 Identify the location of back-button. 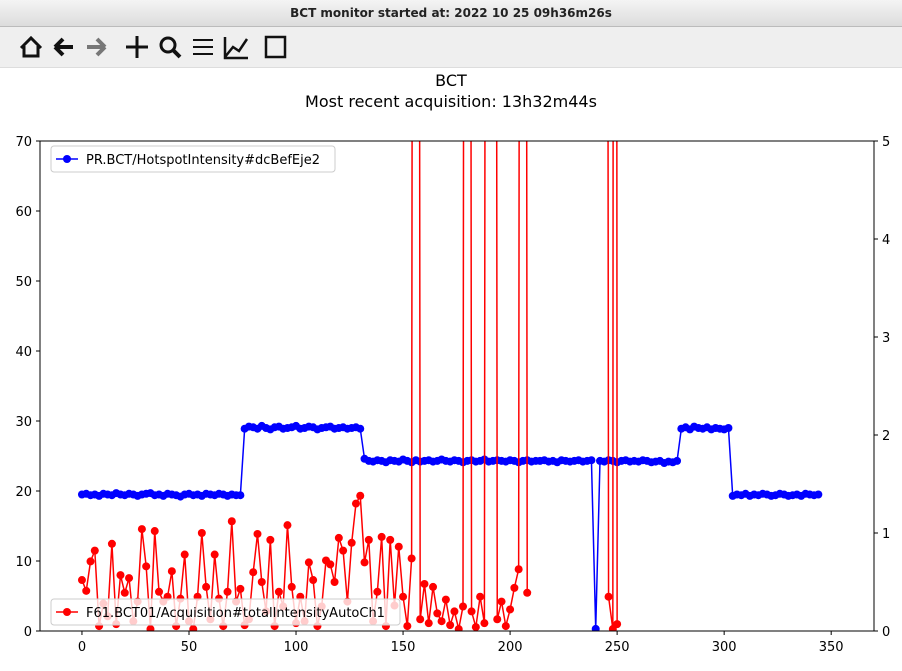
(63, 47).